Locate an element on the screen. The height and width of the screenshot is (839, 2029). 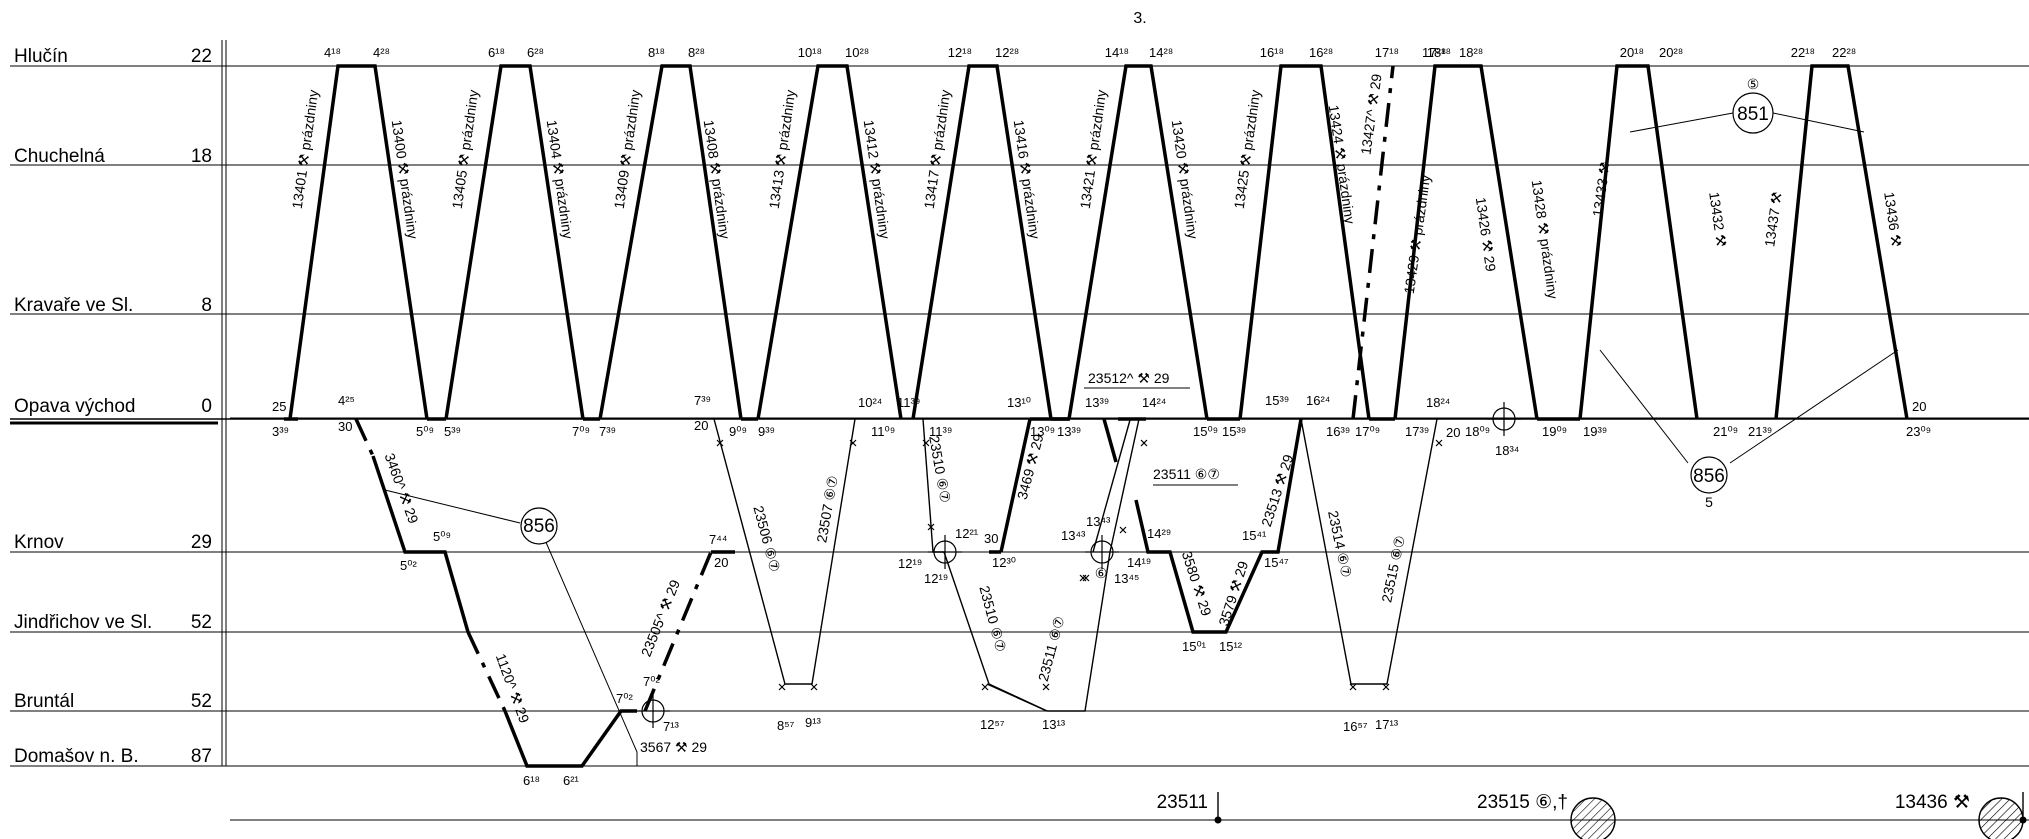
svg-text: 4²⁵ is located at coordinates (346, 400).